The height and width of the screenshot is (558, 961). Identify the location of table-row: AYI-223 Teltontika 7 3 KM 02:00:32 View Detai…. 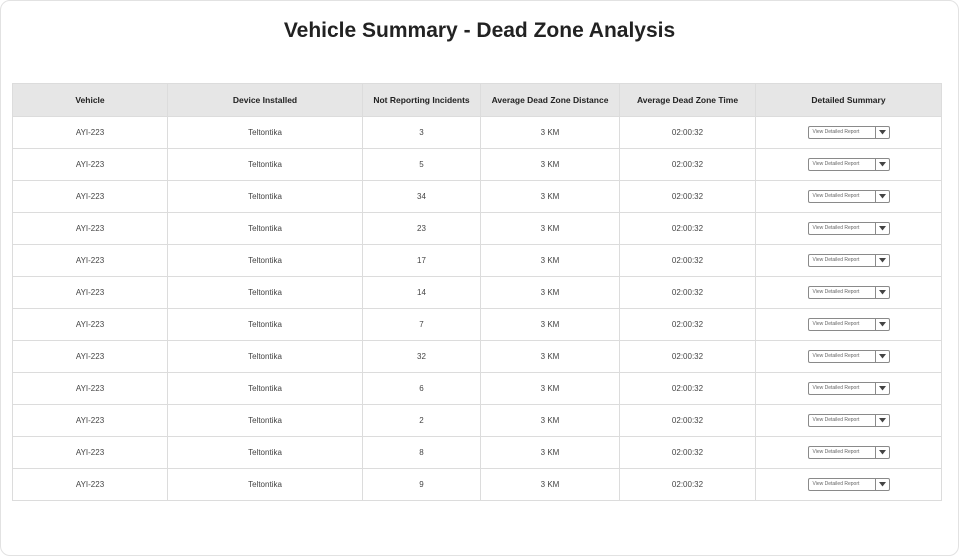
(477, 324).